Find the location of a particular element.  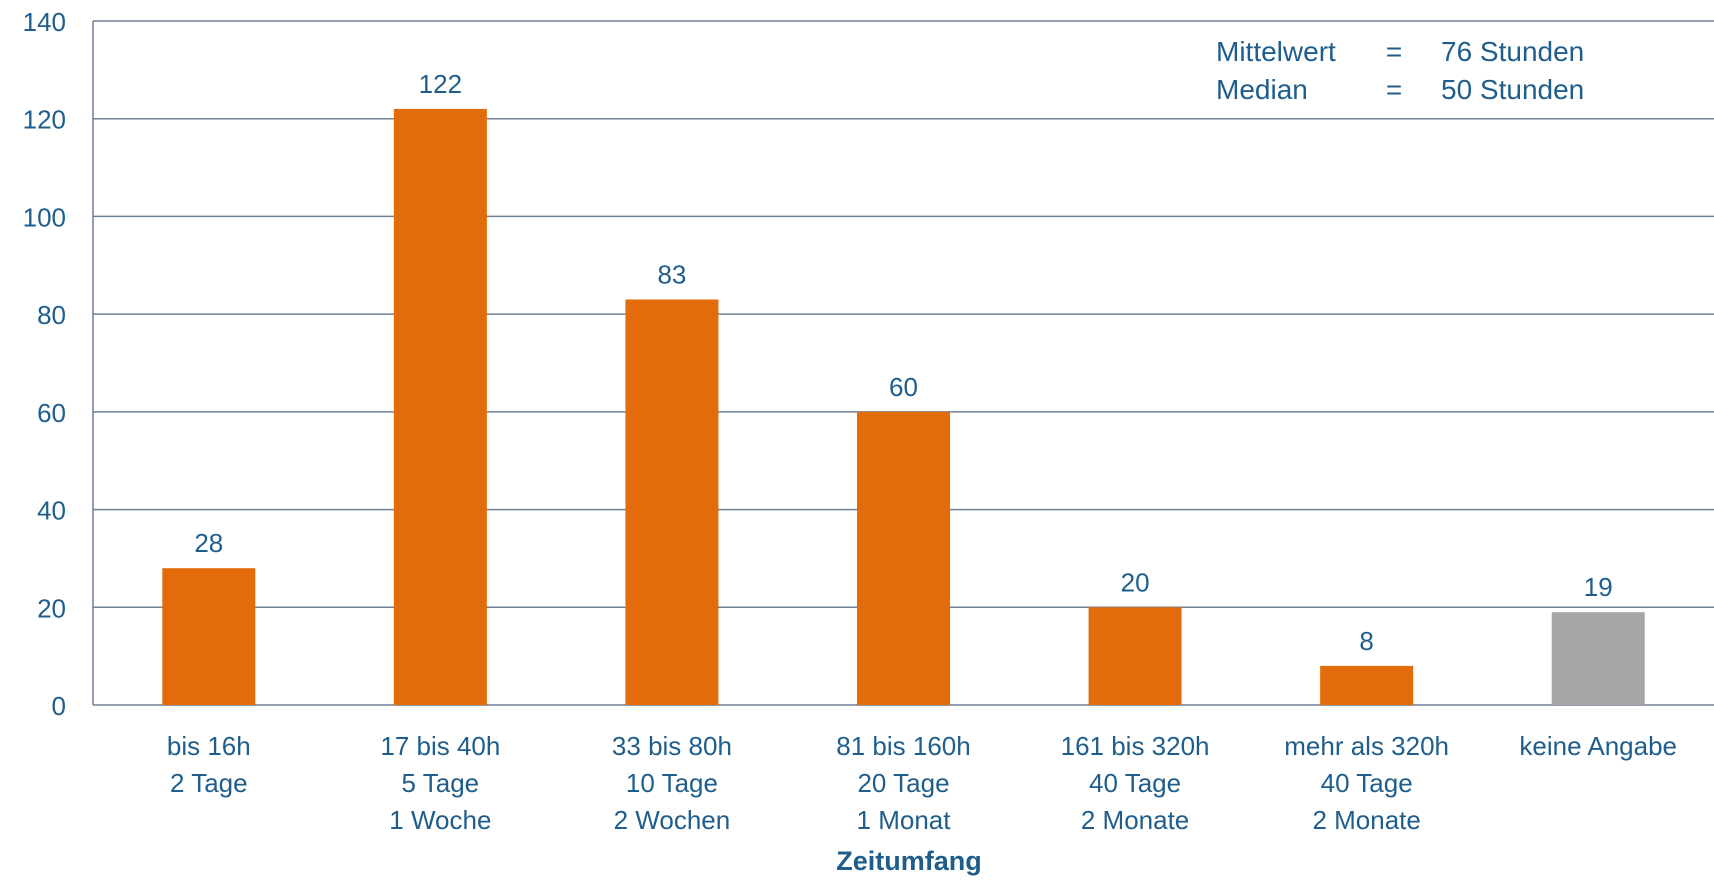

x-tick-label: bis 16h 2 Tage is located at coordinates (209, 764).